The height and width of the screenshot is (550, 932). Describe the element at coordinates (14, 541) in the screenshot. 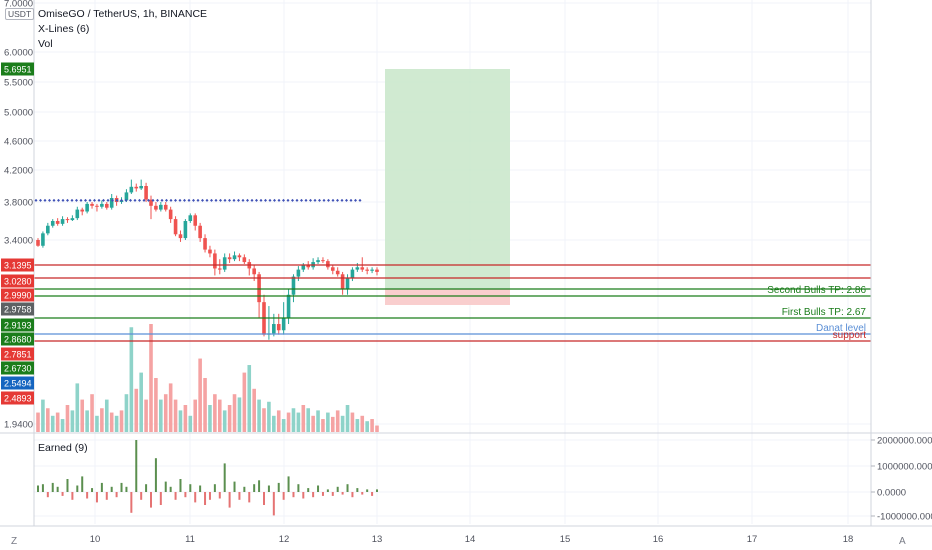

I see `timezone-corner-button: Z` at that location.